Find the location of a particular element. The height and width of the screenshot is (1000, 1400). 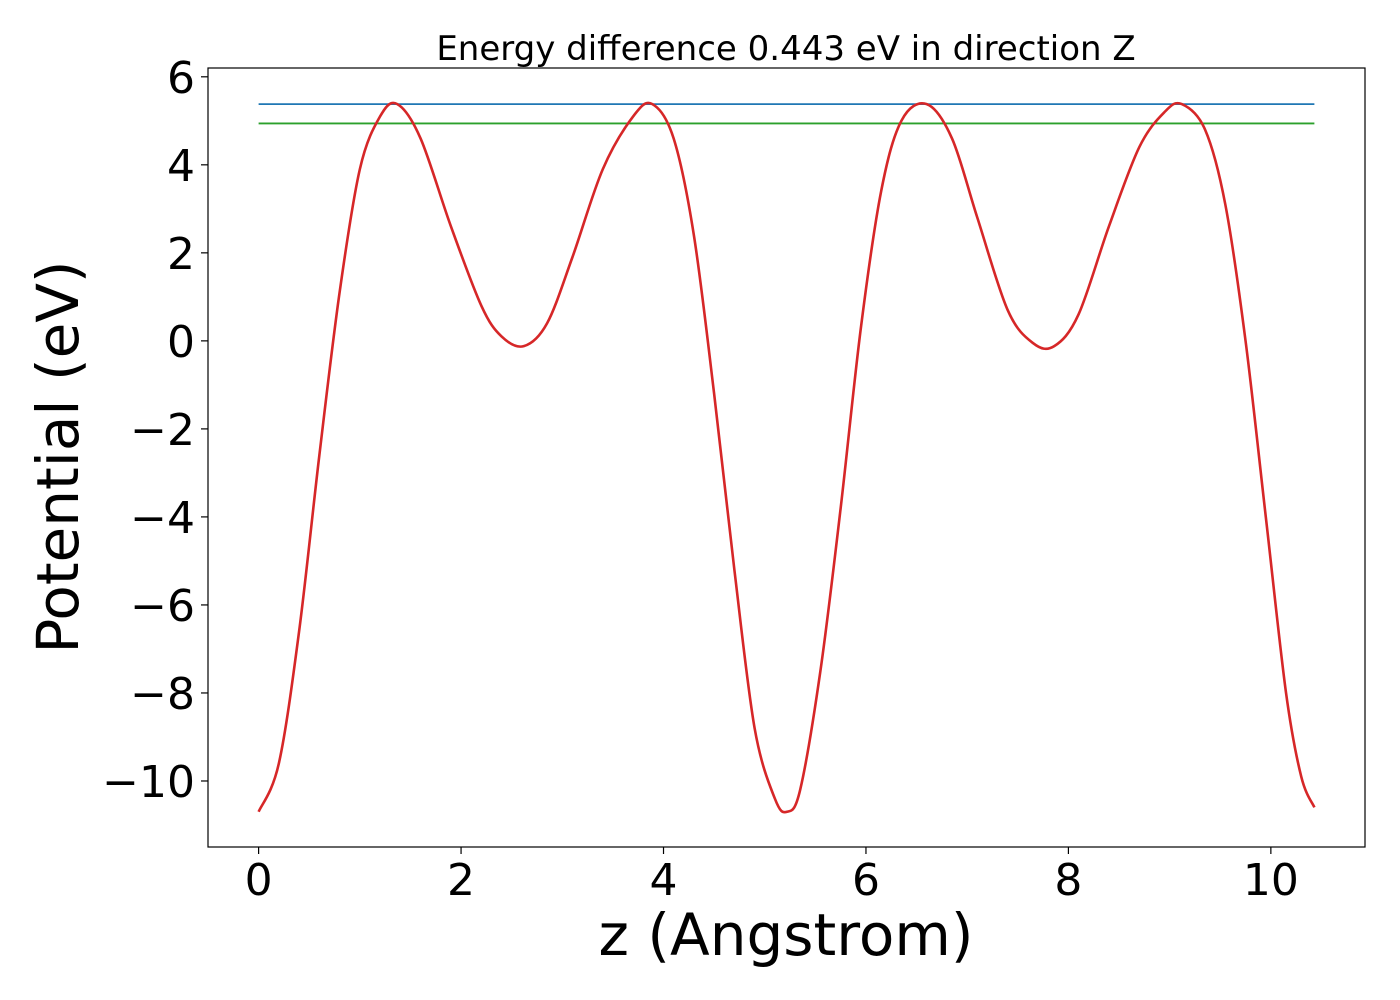

y-tick-label: −4 is located at coordinates (162, 518).